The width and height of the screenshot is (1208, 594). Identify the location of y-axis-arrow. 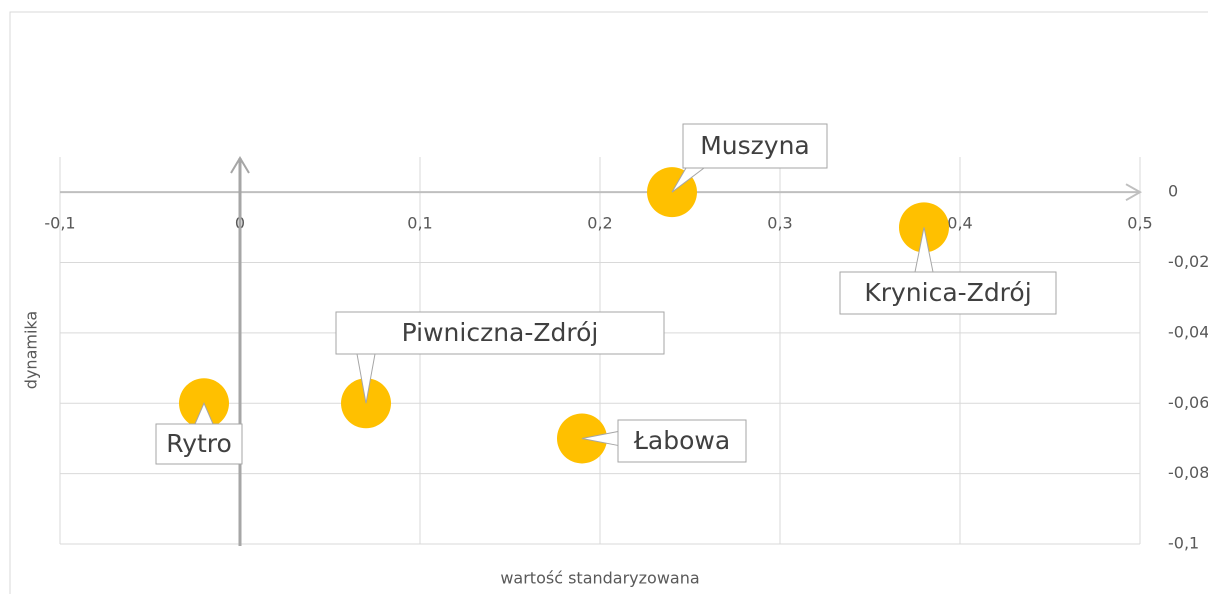
(240, 165).